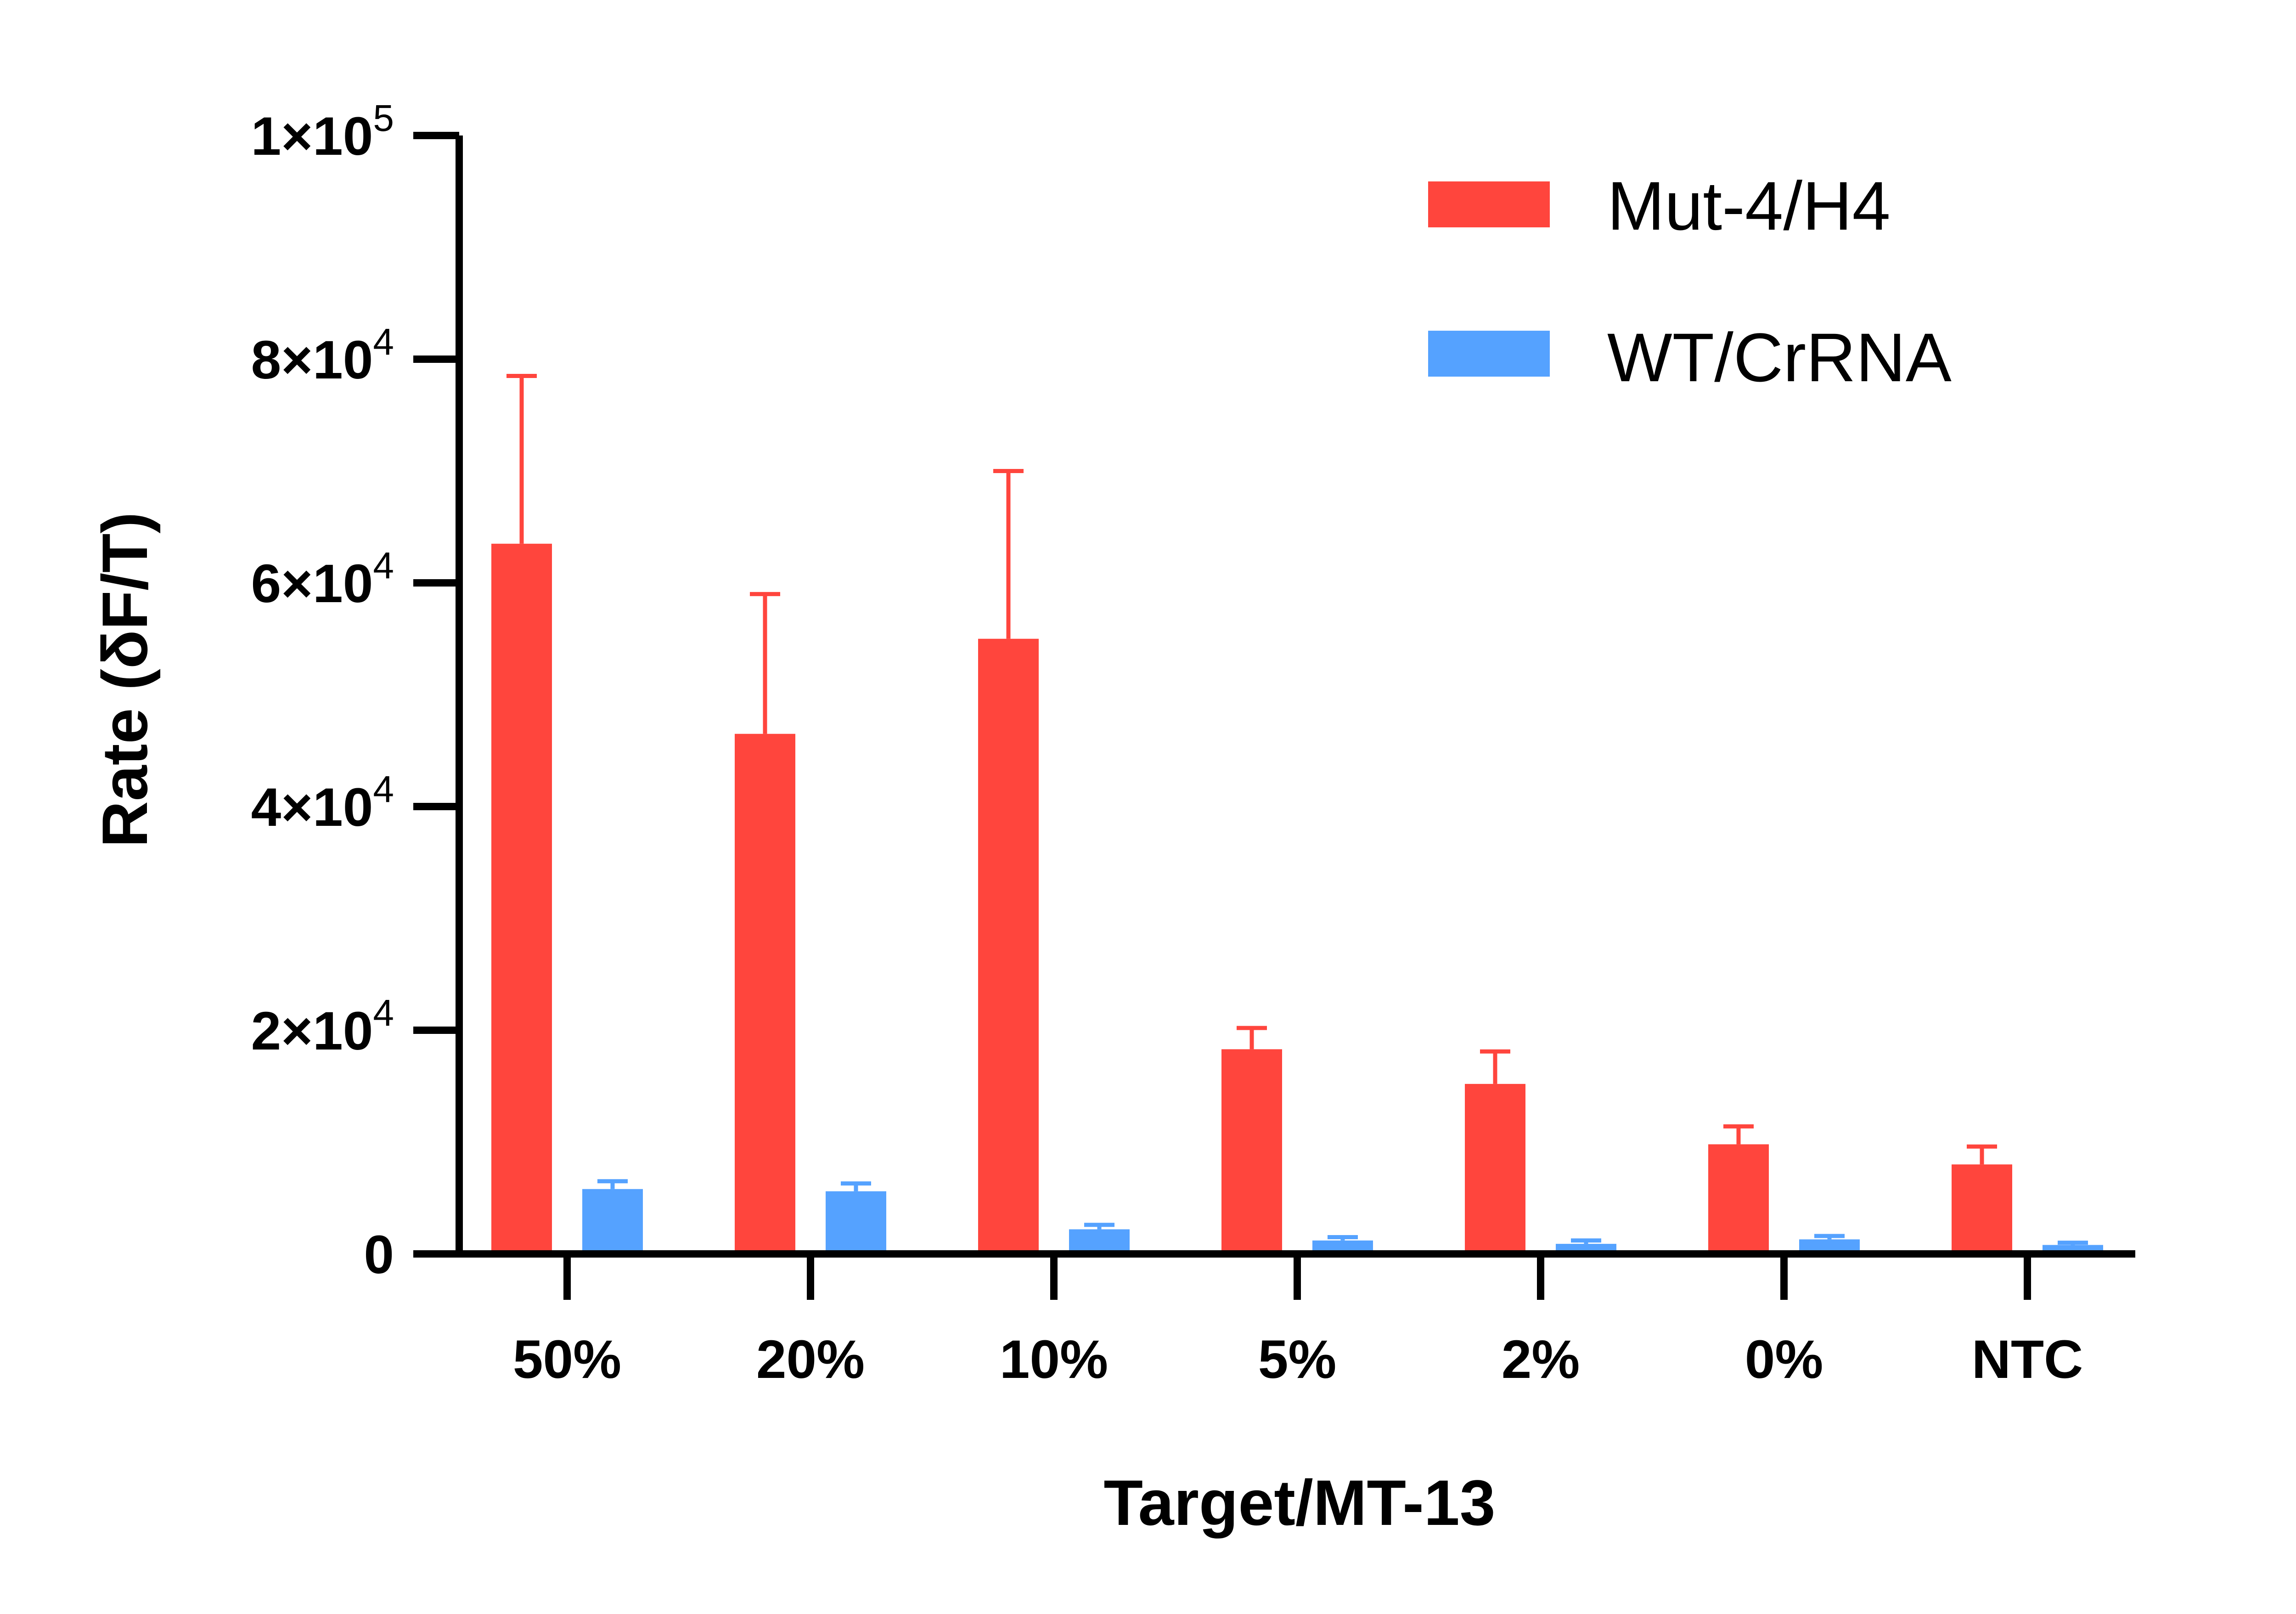 This screenshot has height=1614, width=2296. Describe the element at coordinates (379, 1255) in the screenshot. I see `y-tick-label-0: 0` at that location.